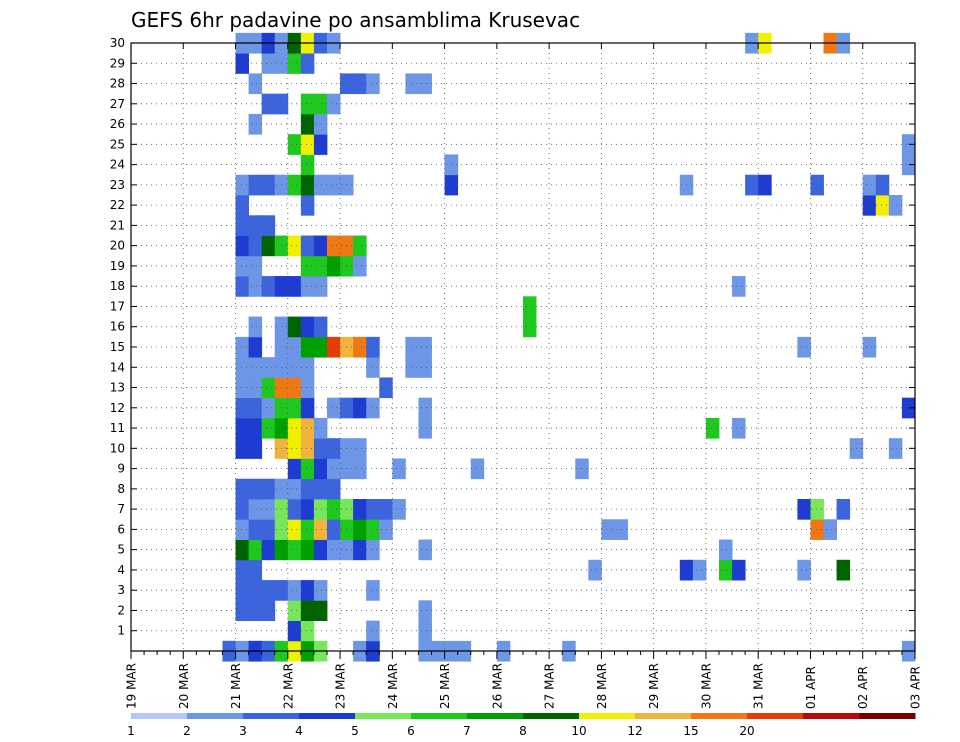  Describe the element at coordinates (916, 687) in the screenshot. I see `x-tick-label: 03 APR` at that location.